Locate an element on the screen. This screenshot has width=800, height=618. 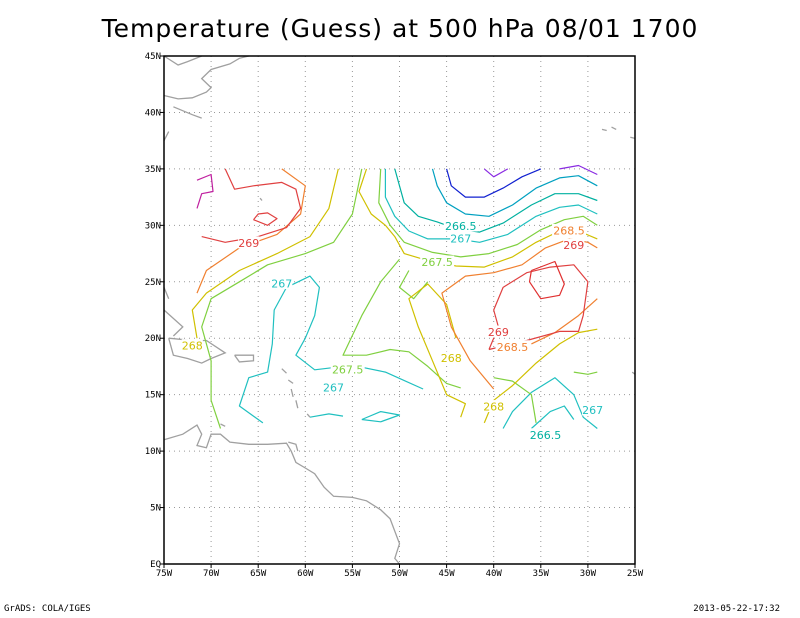
y-tick-label: 45N is located at coordinates (153, 57).